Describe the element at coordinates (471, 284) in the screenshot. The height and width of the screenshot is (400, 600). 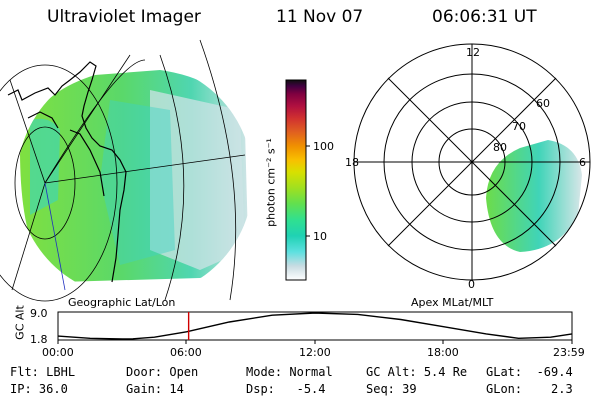
I see `mlt-label-0: 0` at that location.